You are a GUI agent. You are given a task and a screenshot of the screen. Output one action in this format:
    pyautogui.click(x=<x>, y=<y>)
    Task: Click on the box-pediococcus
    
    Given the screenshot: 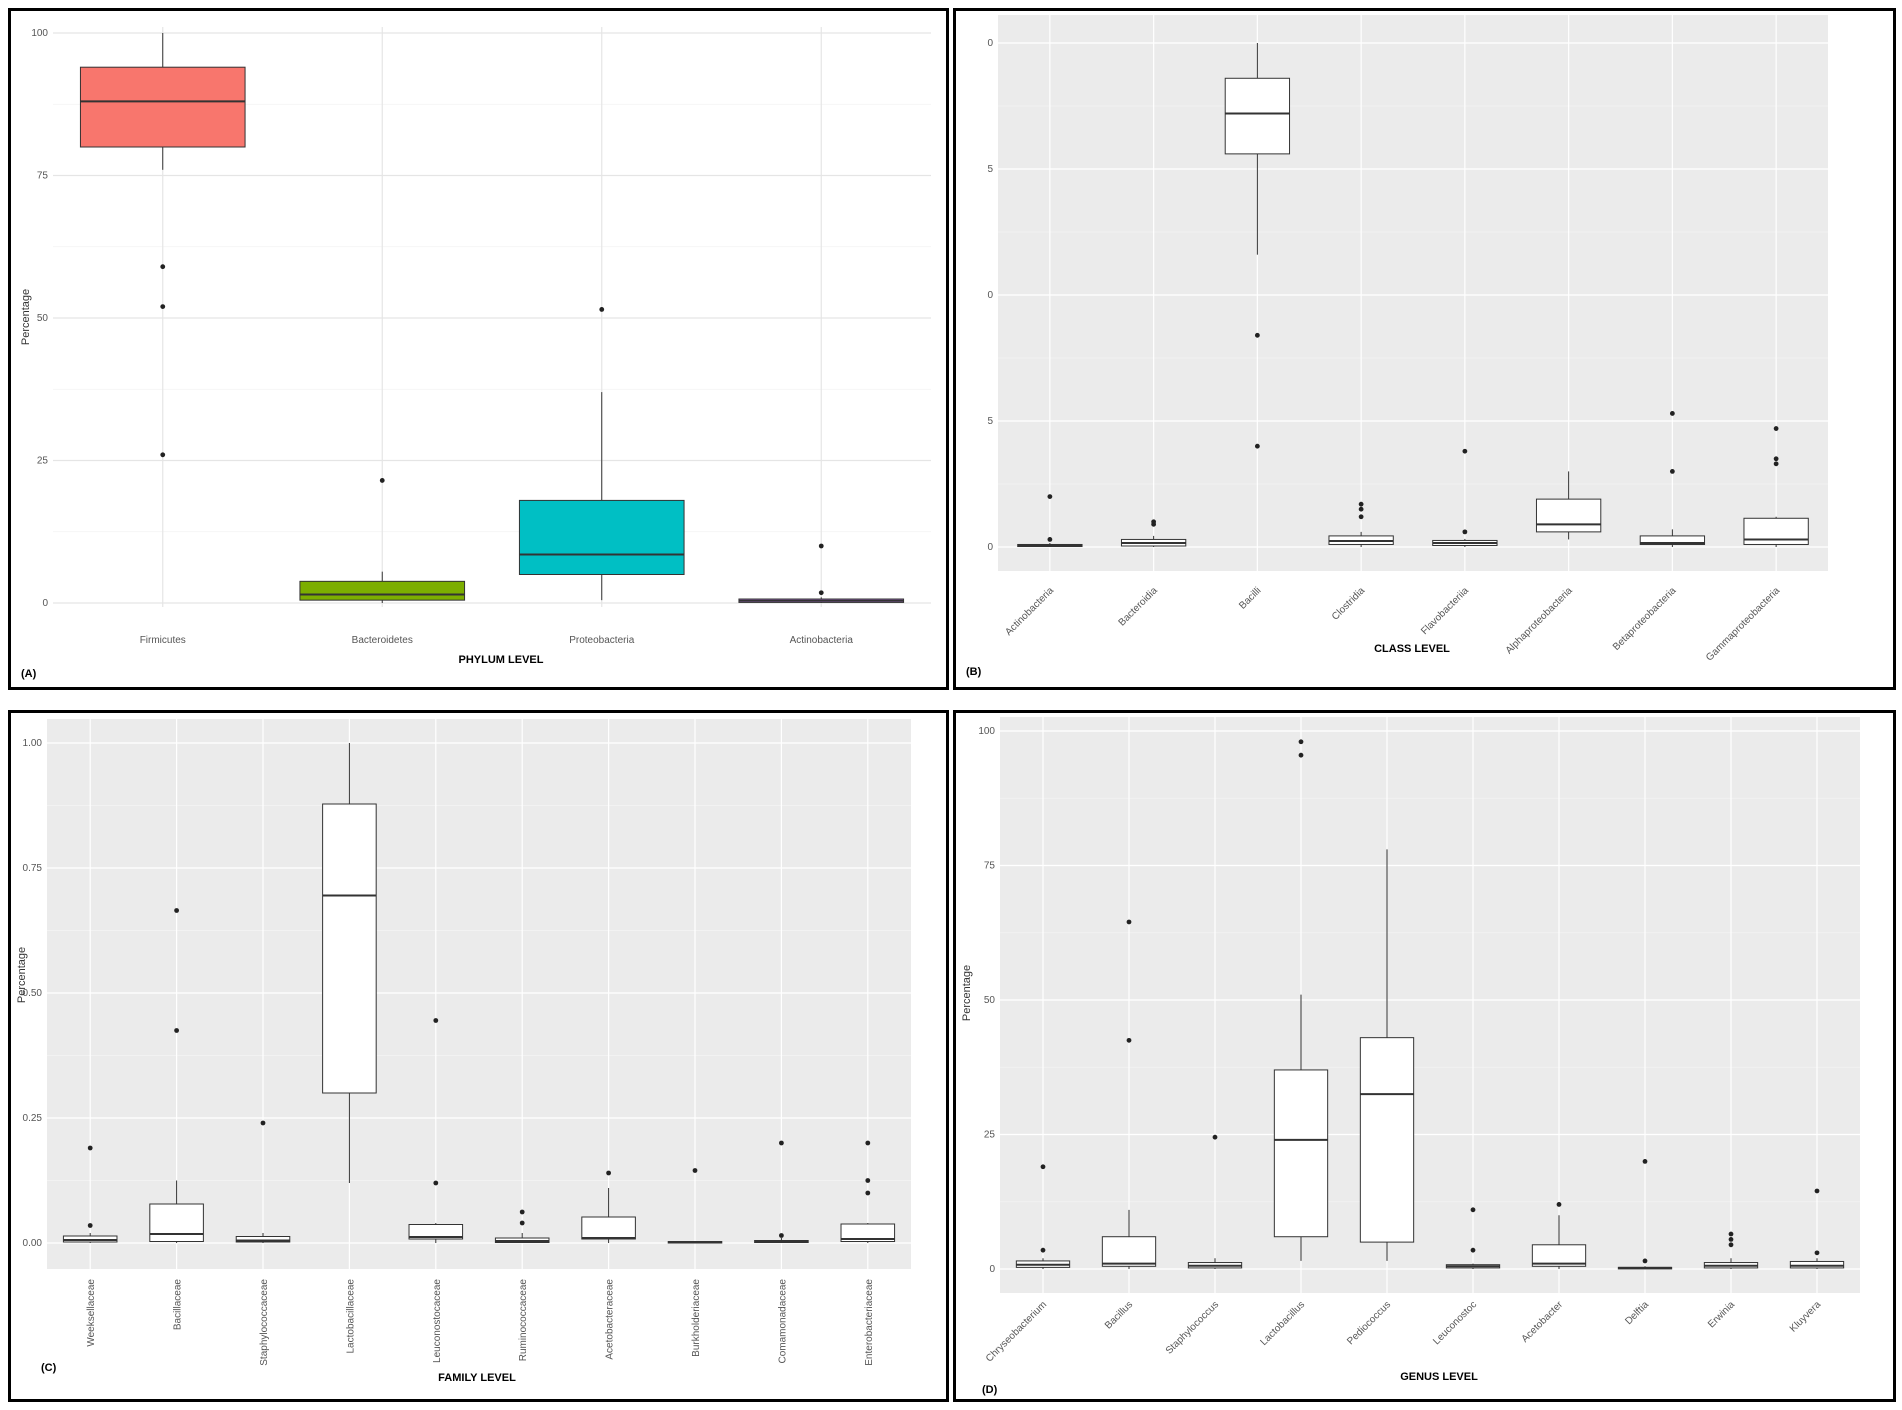 What is the action you would take?
    pyautogui.click(x=1387, y=1140)
    